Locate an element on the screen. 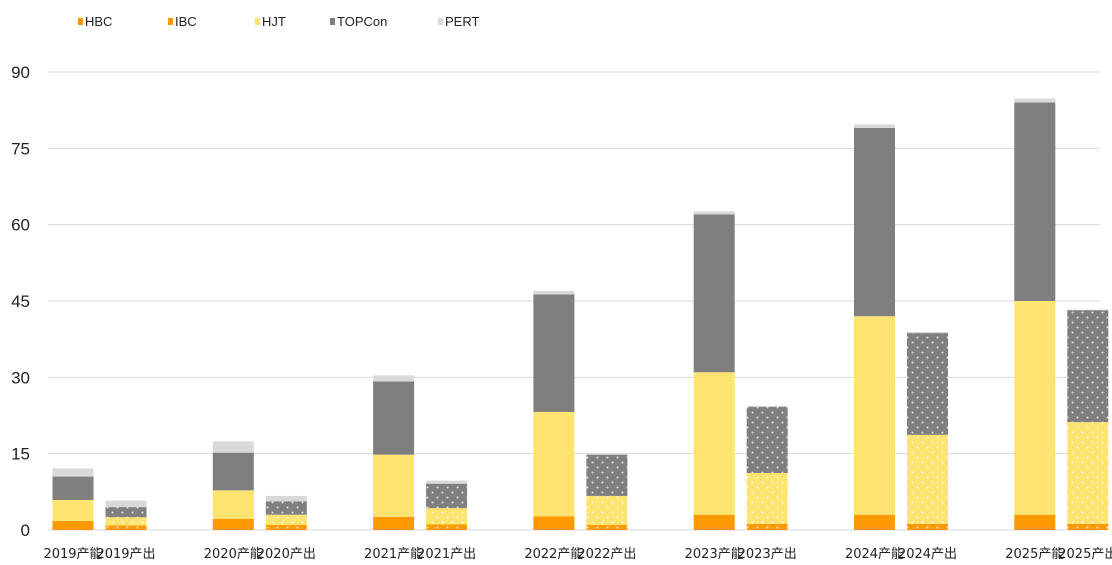 This screenshot has width=1112, height=565. x-tick-label: 2023产出 is located at coordinates (767, 554).